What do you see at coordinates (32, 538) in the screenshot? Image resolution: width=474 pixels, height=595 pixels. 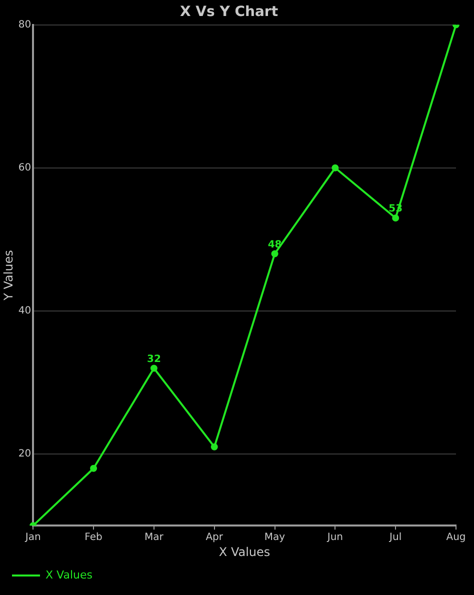 I see `x-tick-label: Jan` at bounding box center [32, 538].